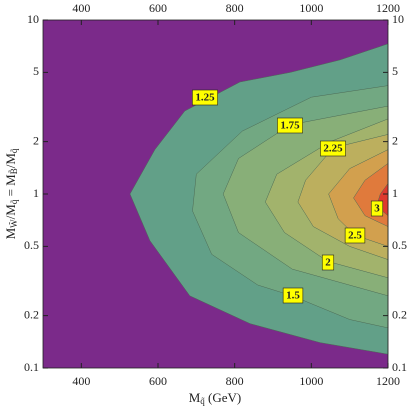 Image resolution: width=415 pixels, height=408 pixels. I want to click on y-label-part: = M, so click(10, 187).